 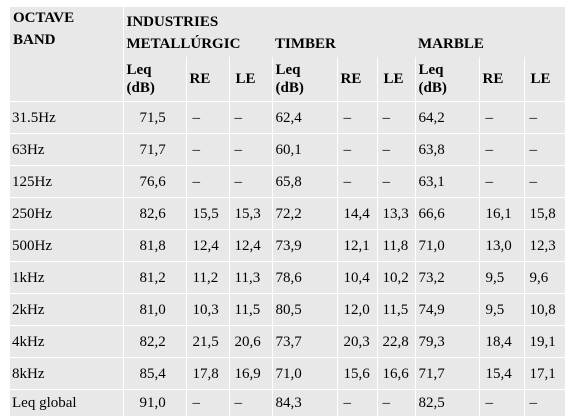 I want to click on value-cell: 71,0, so click(x=305, y=373).